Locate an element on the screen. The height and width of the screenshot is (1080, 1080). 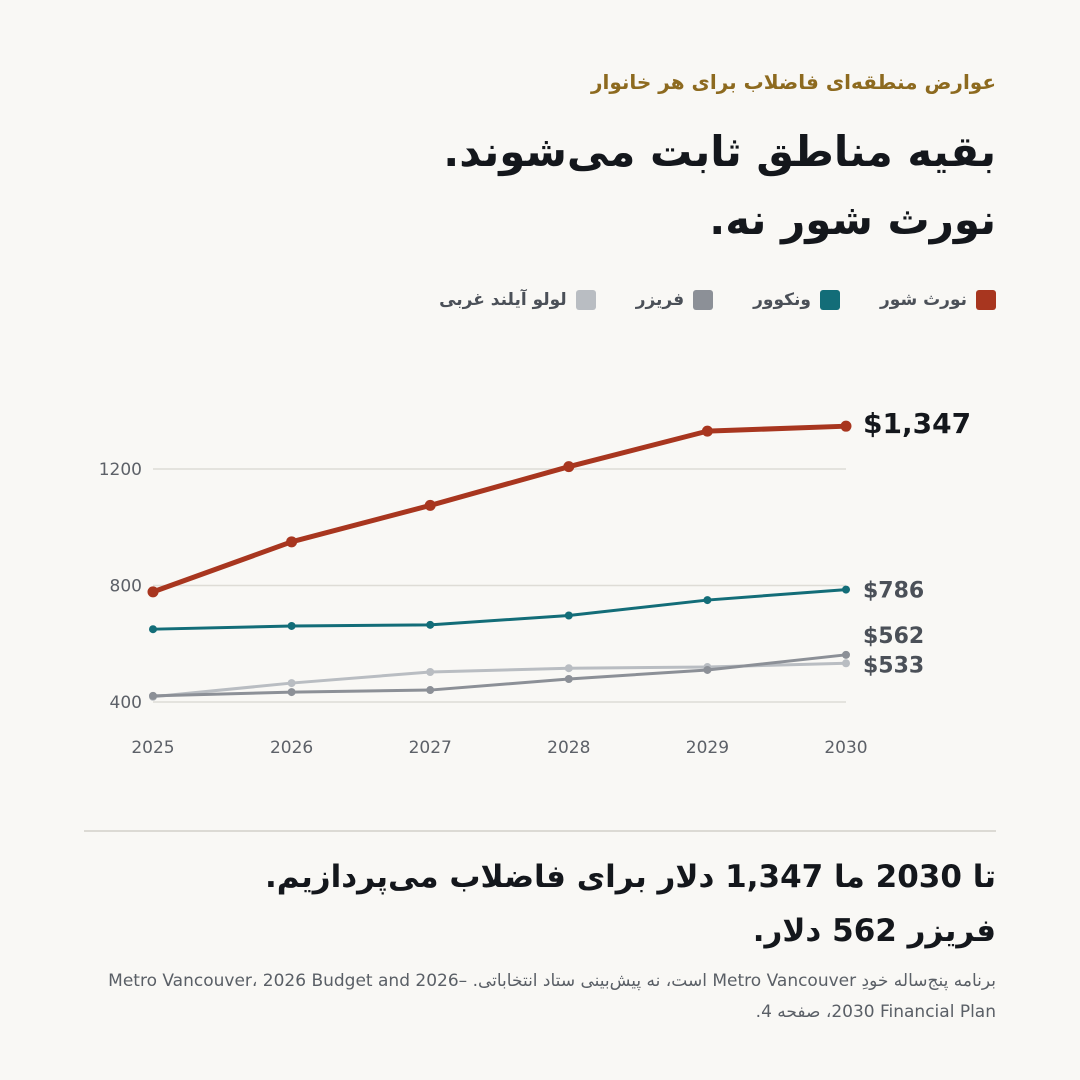
legend-item-fraser: فریزر is located at coordinates (674, 300).